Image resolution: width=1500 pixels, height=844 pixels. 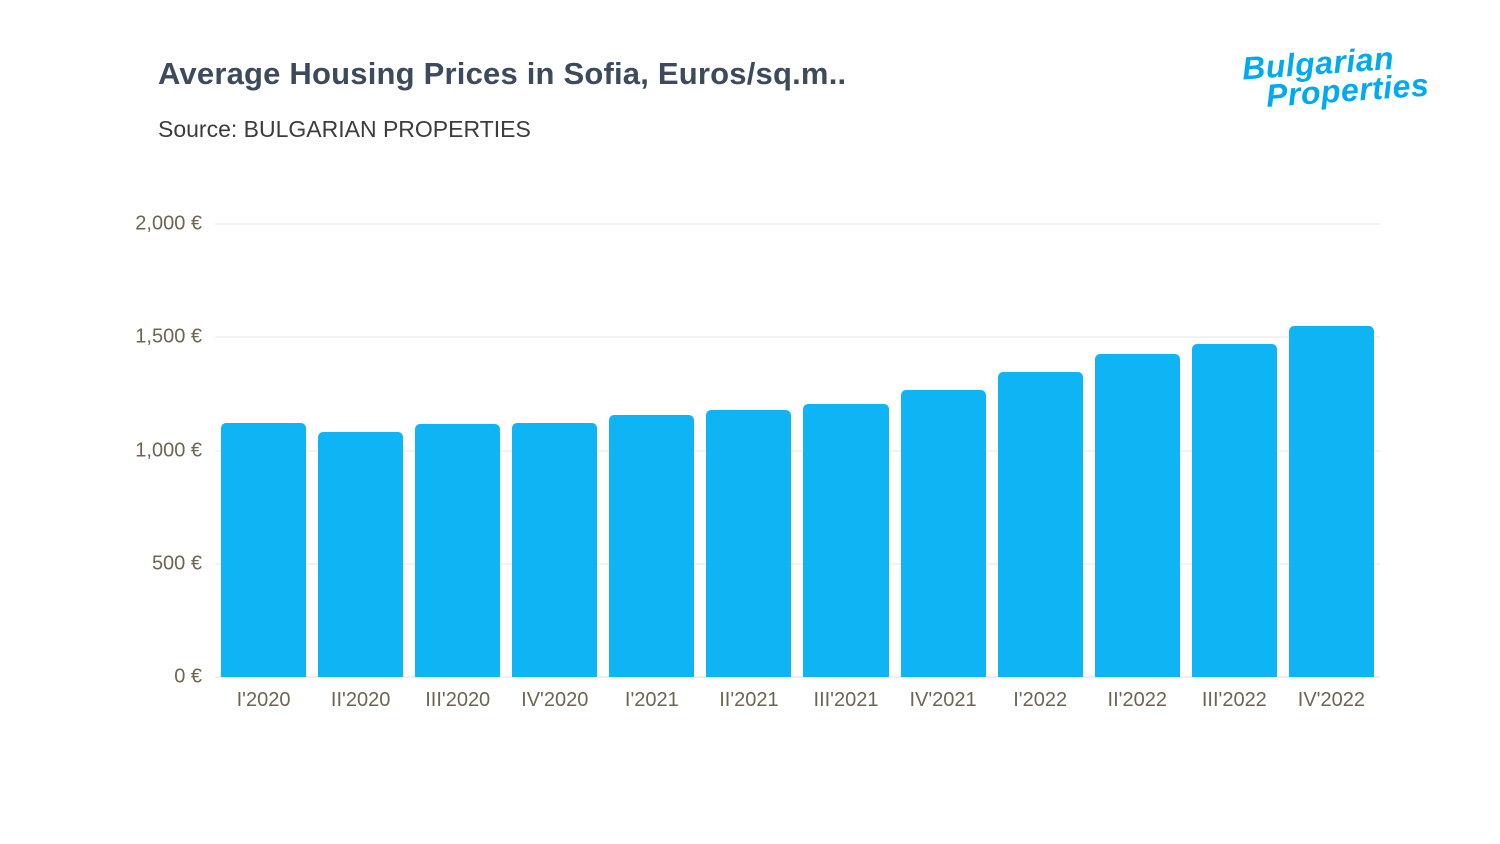 What do you see at coordinates (749, 700) in the screenshot?
I see `x-tick-label: II'2021` at bounding box center [749, 700].